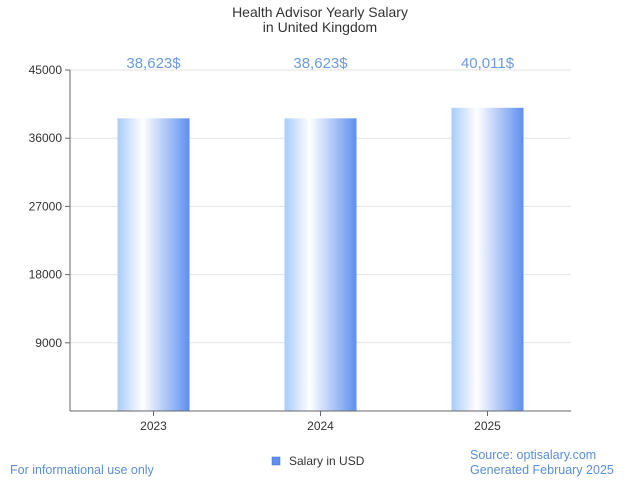 The image size is (641, 481). I want to click on legend: Salary in USD, so click(318, 461).